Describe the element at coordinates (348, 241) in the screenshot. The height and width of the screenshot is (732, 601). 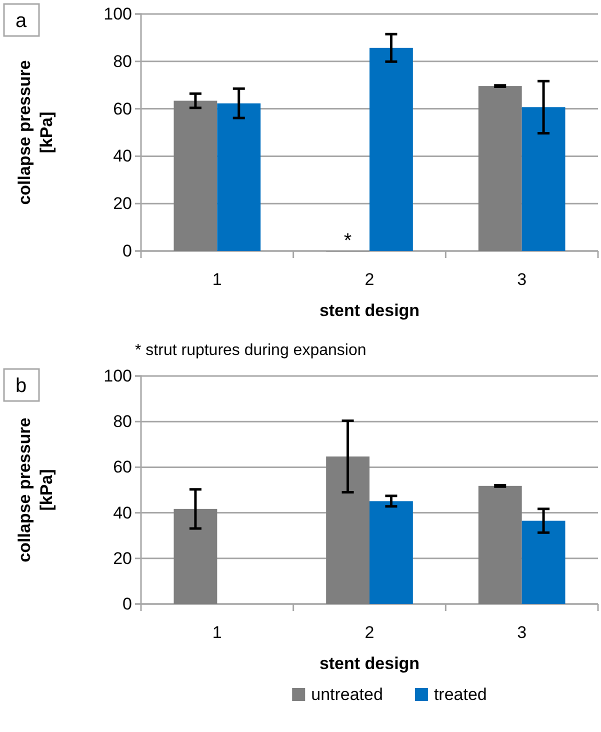
I see `annotation: *` at that location.